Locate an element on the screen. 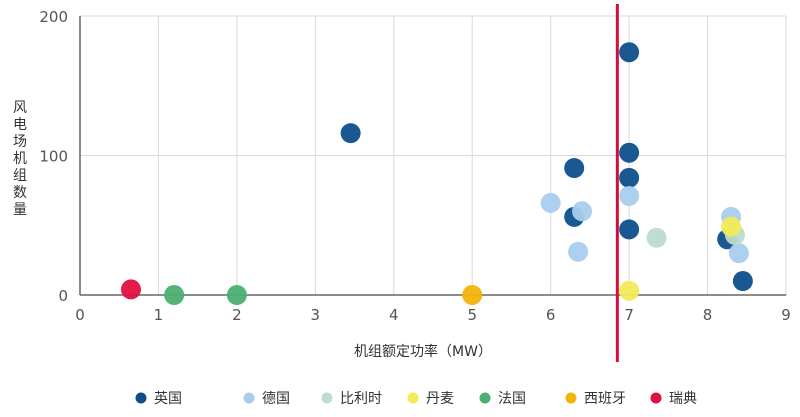 The image size is (800, 417). legend: 英国 德国 比利时 丹麦 法国 西班牙 瑞典 is located at coordinates (416, 398).